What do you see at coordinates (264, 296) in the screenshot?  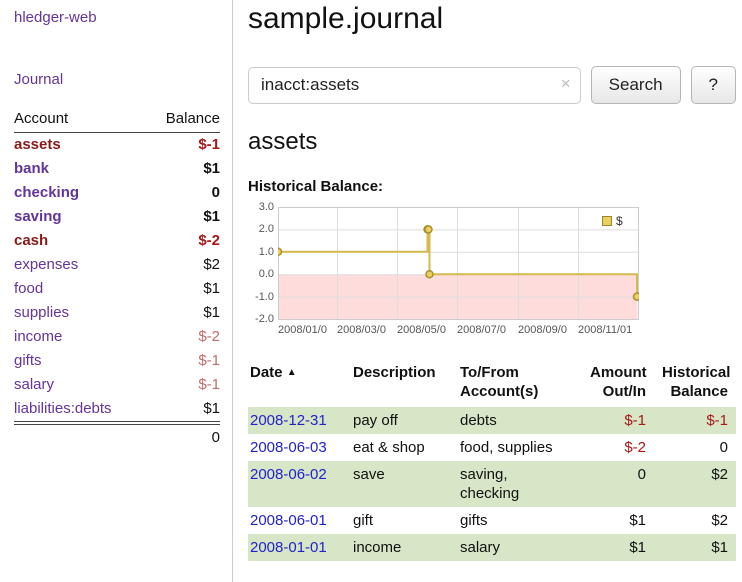 I see `y-tick-label: -1.0` at bounding box center [264, 296].